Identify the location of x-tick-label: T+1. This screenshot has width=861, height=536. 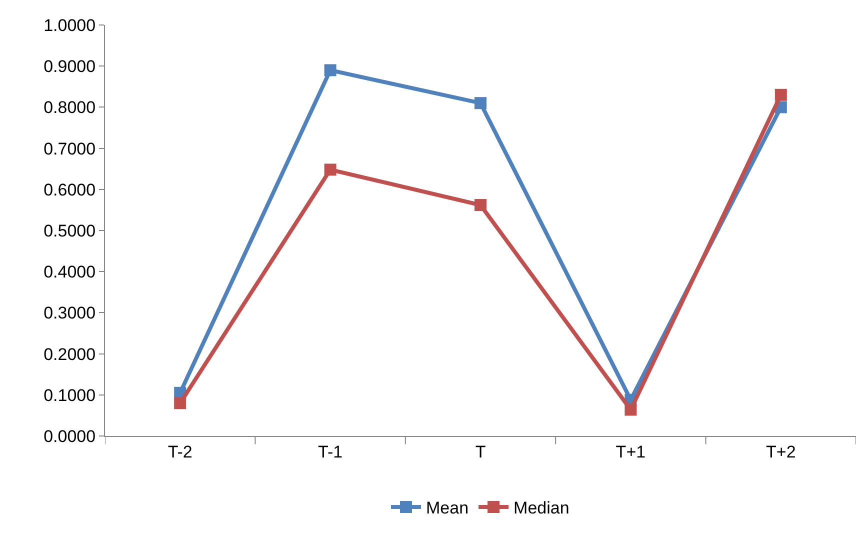
(631, 452).